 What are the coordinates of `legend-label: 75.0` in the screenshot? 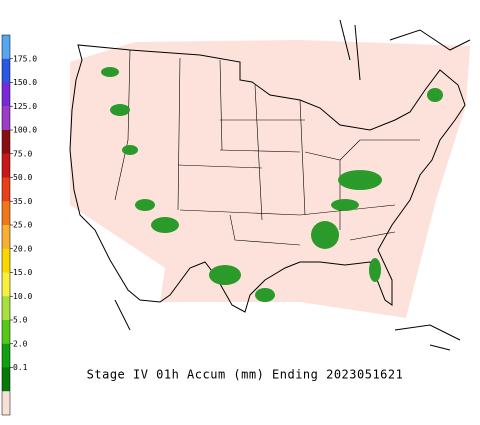 It's located at (22, 153).